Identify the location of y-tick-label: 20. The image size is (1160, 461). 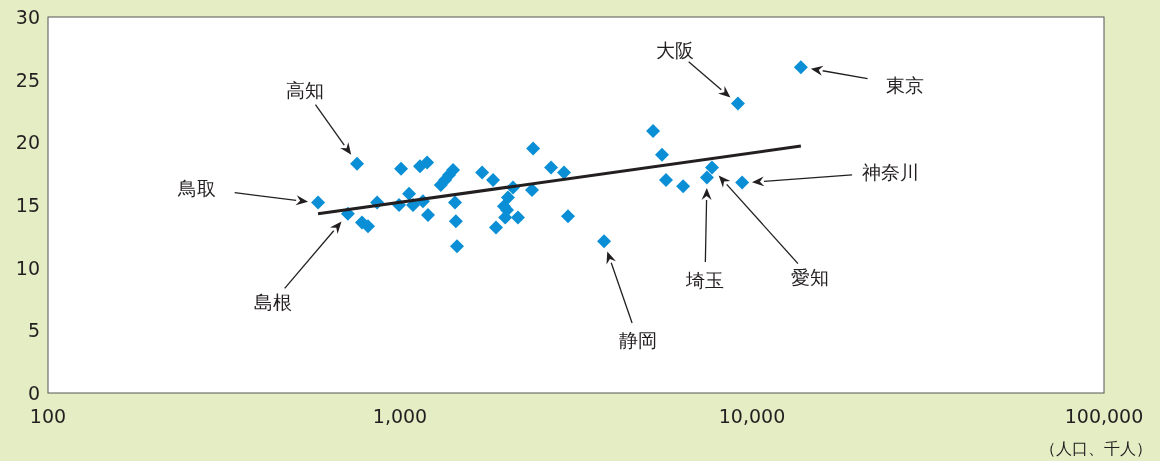
(27, 142).